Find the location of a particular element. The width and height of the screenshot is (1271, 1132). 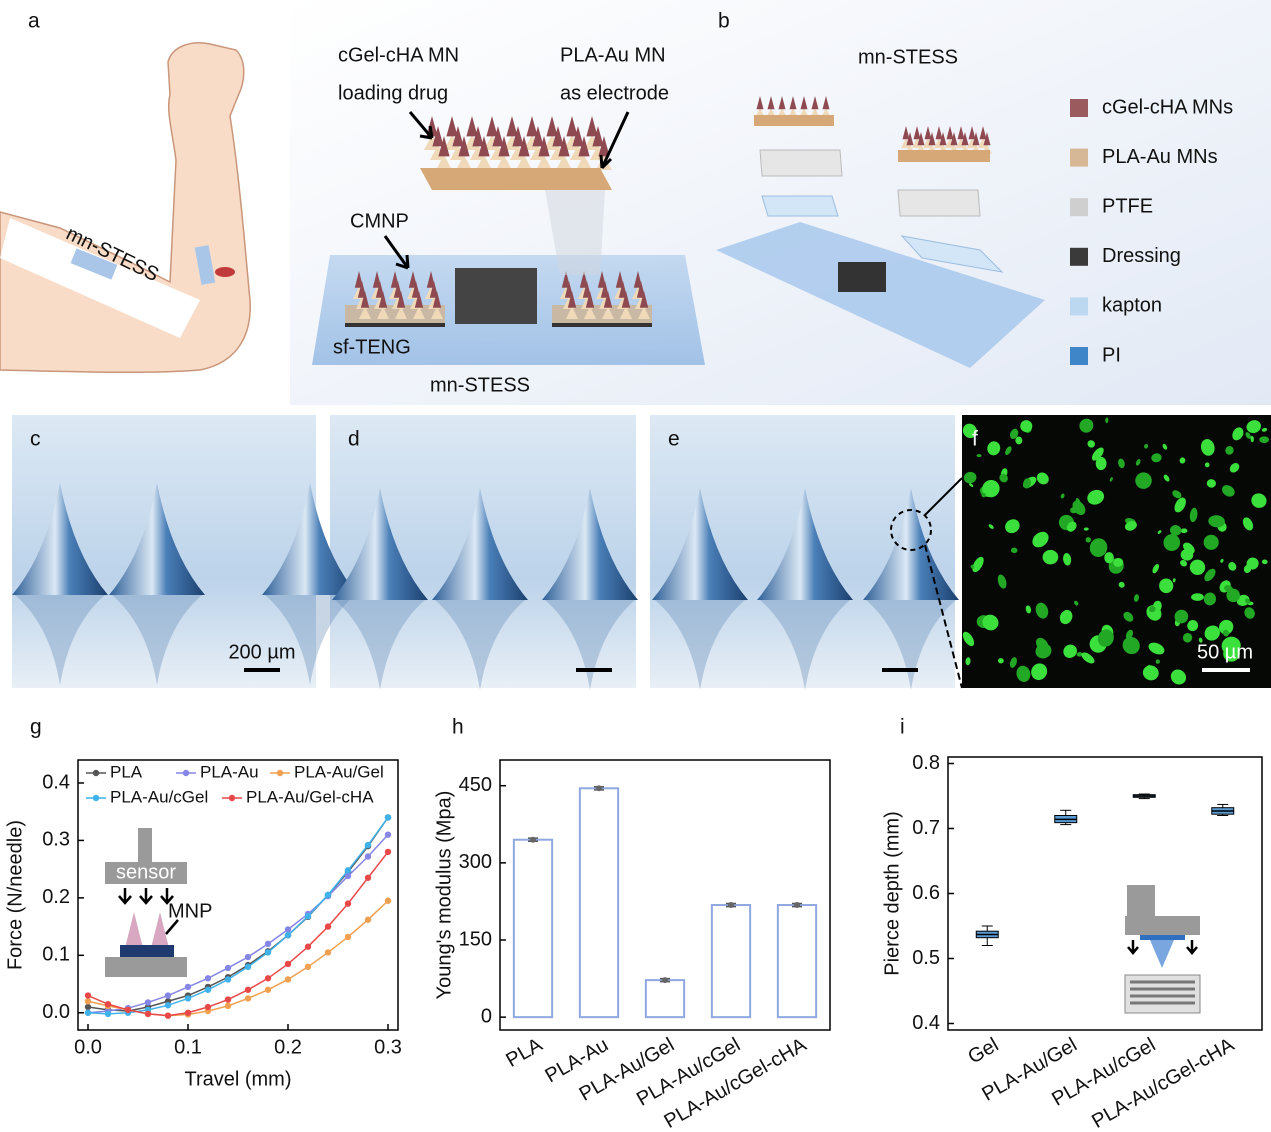

arm-sheet is located at coordinates (100, 278).